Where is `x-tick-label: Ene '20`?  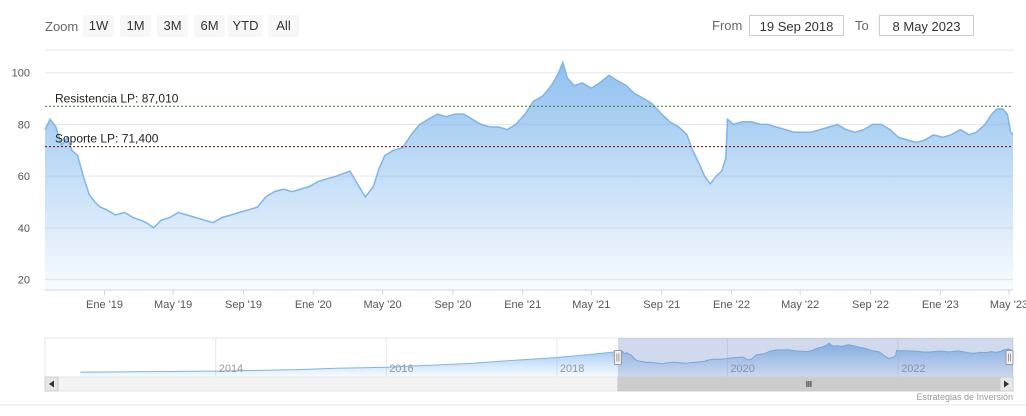 x-tick-label: Ene '20 is located at coordinates (313, 305).